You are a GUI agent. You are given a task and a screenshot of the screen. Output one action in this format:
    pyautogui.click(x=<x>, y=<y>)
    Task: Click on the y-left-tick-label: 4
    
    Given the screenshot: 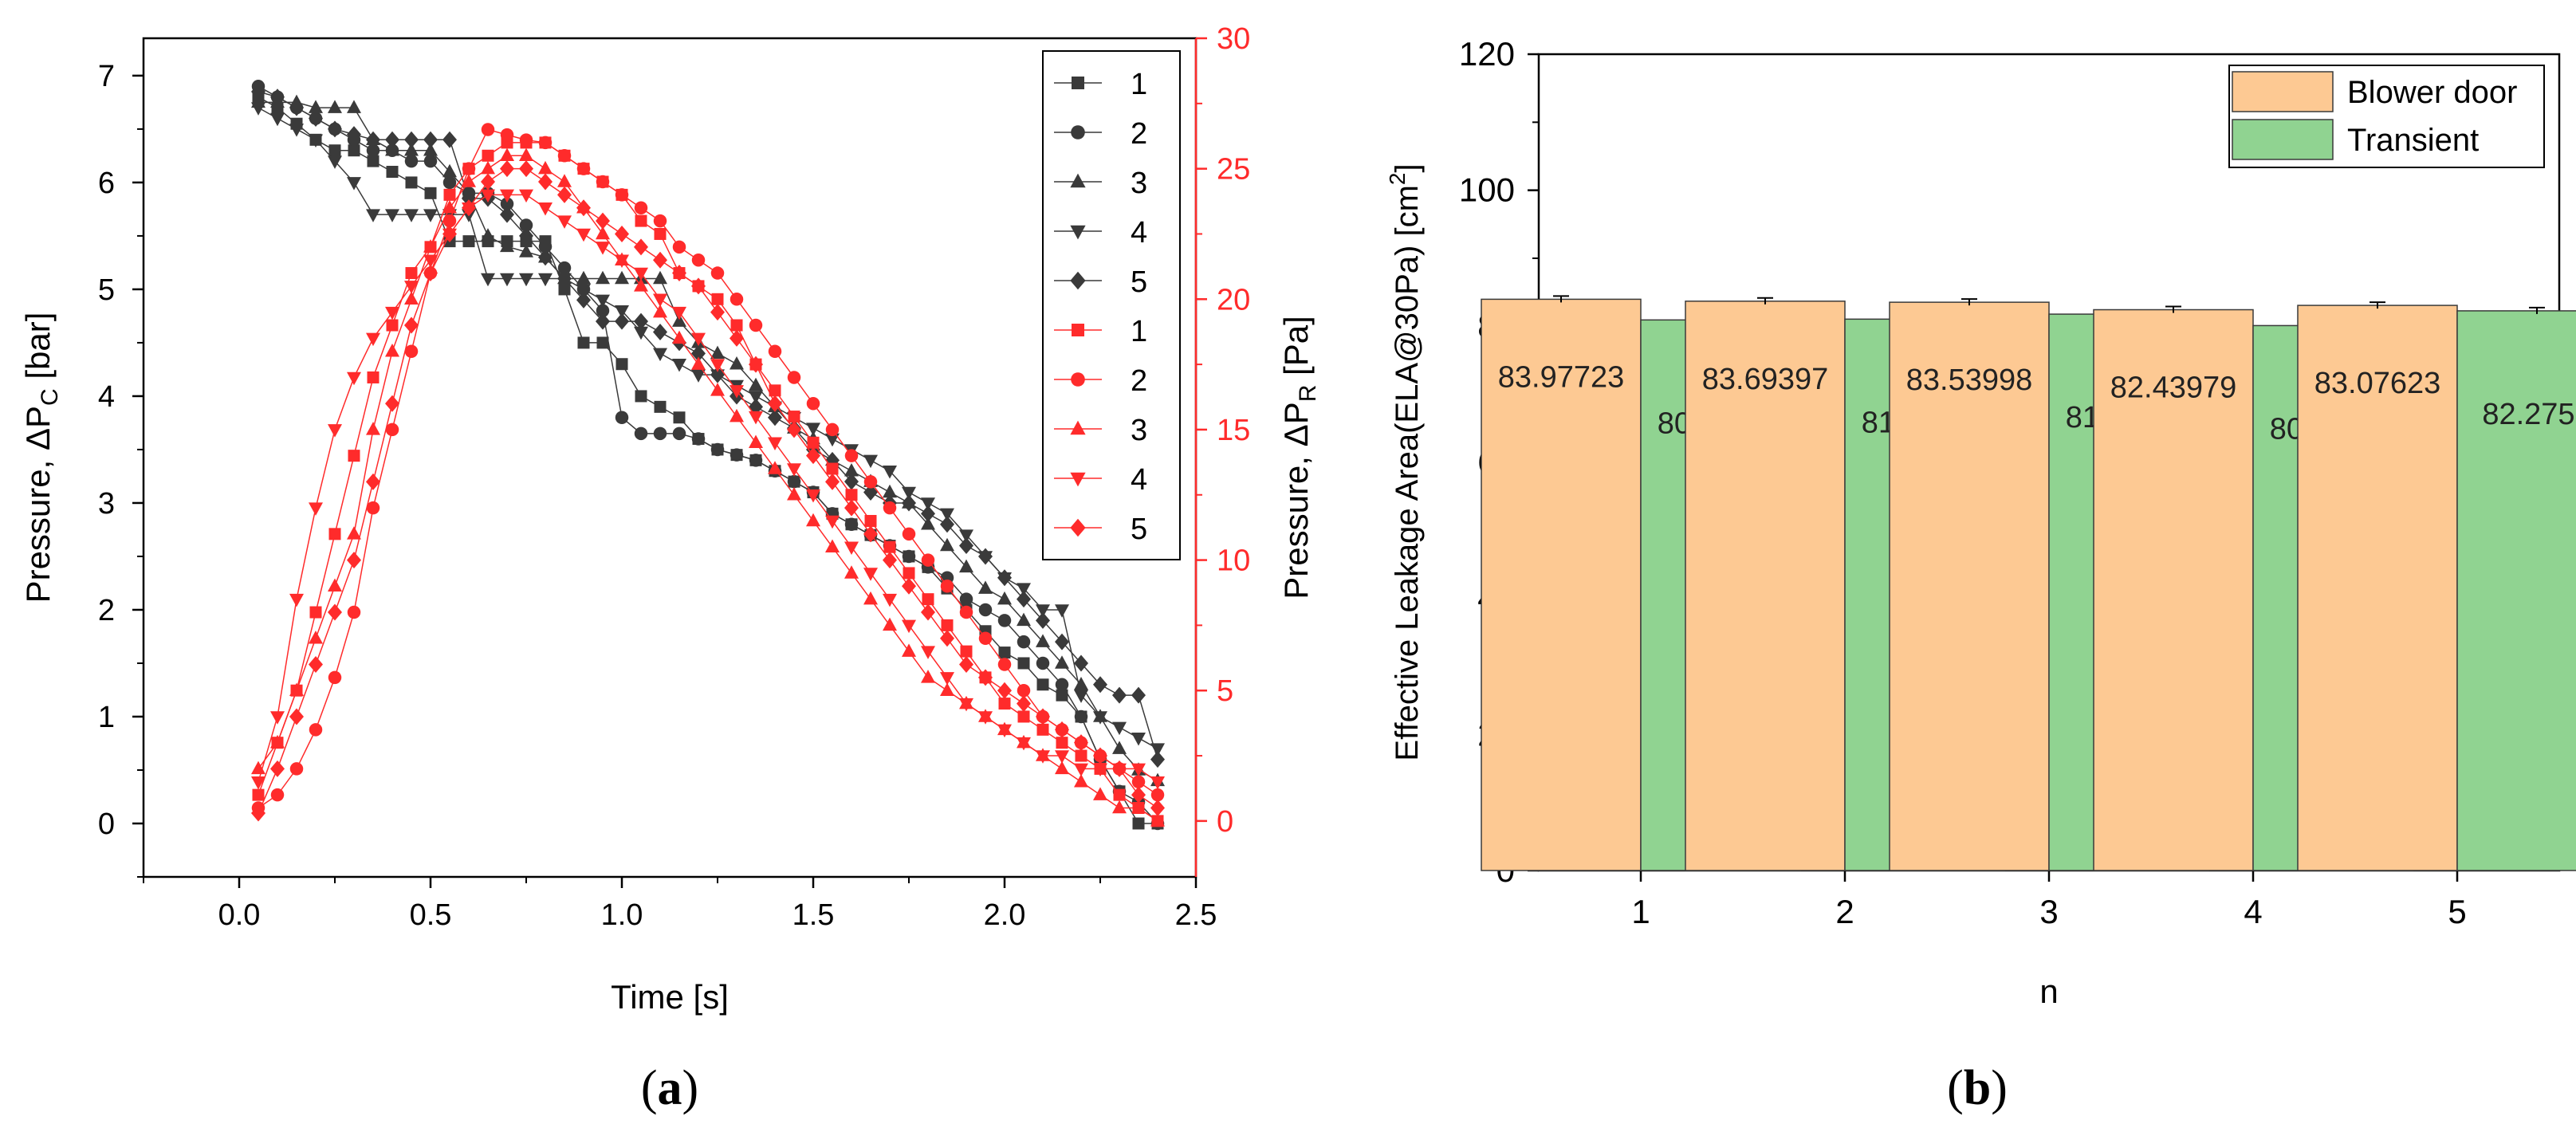 What is the action you would take?
    pyautogui.click(x=107, y=397)
    